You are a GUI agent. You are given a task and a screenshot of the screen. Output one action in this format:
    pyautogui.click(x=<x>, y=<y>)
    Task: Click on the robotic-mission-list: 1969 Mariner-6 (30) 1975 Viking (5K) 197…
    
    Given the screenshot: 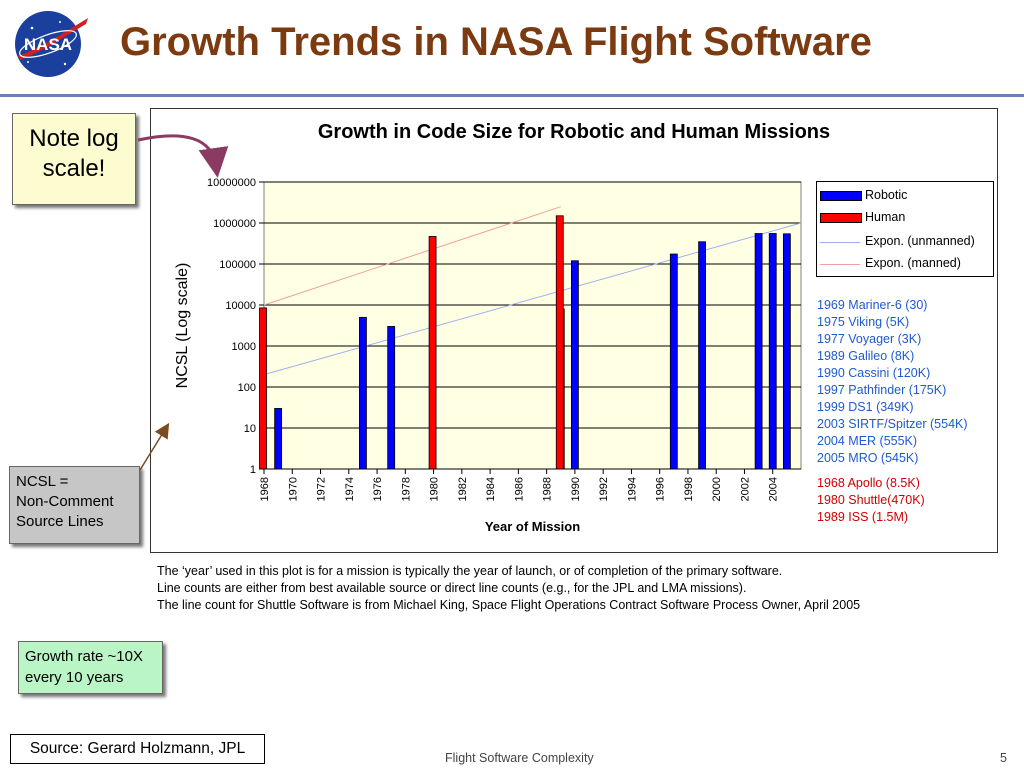 What is the action you would take?
    pyautogui.click(x=892, y=382)
    